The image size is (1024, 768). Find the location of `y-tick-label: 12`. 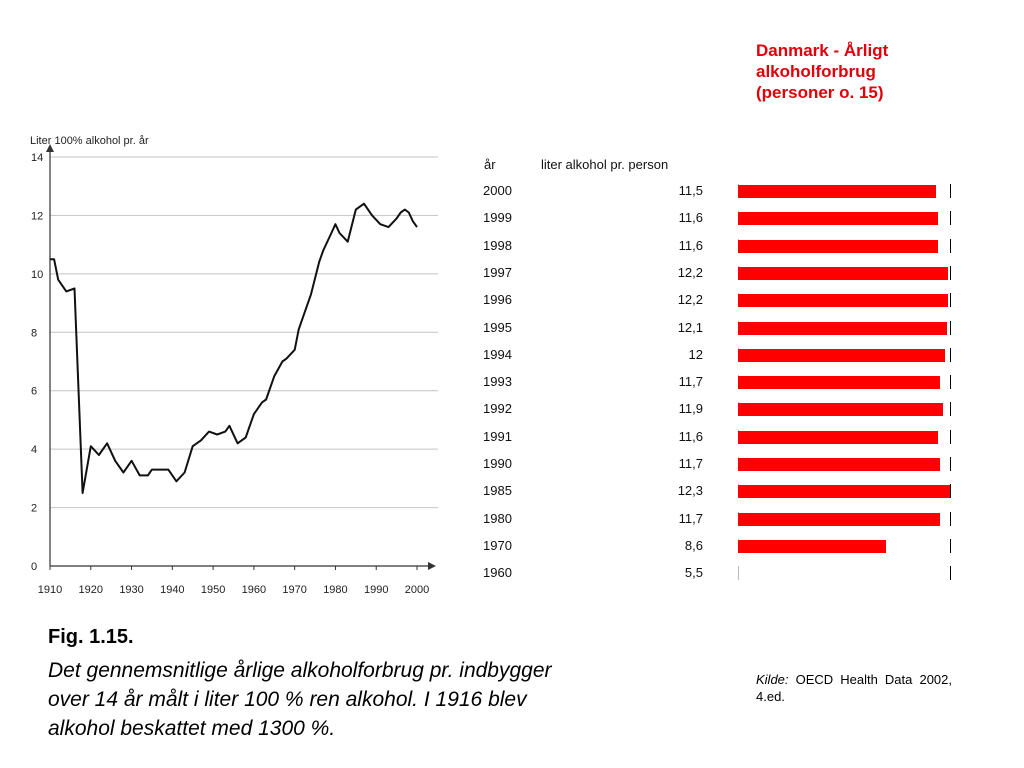

y-tick-label: 12 is located at coordinates (37, 216).